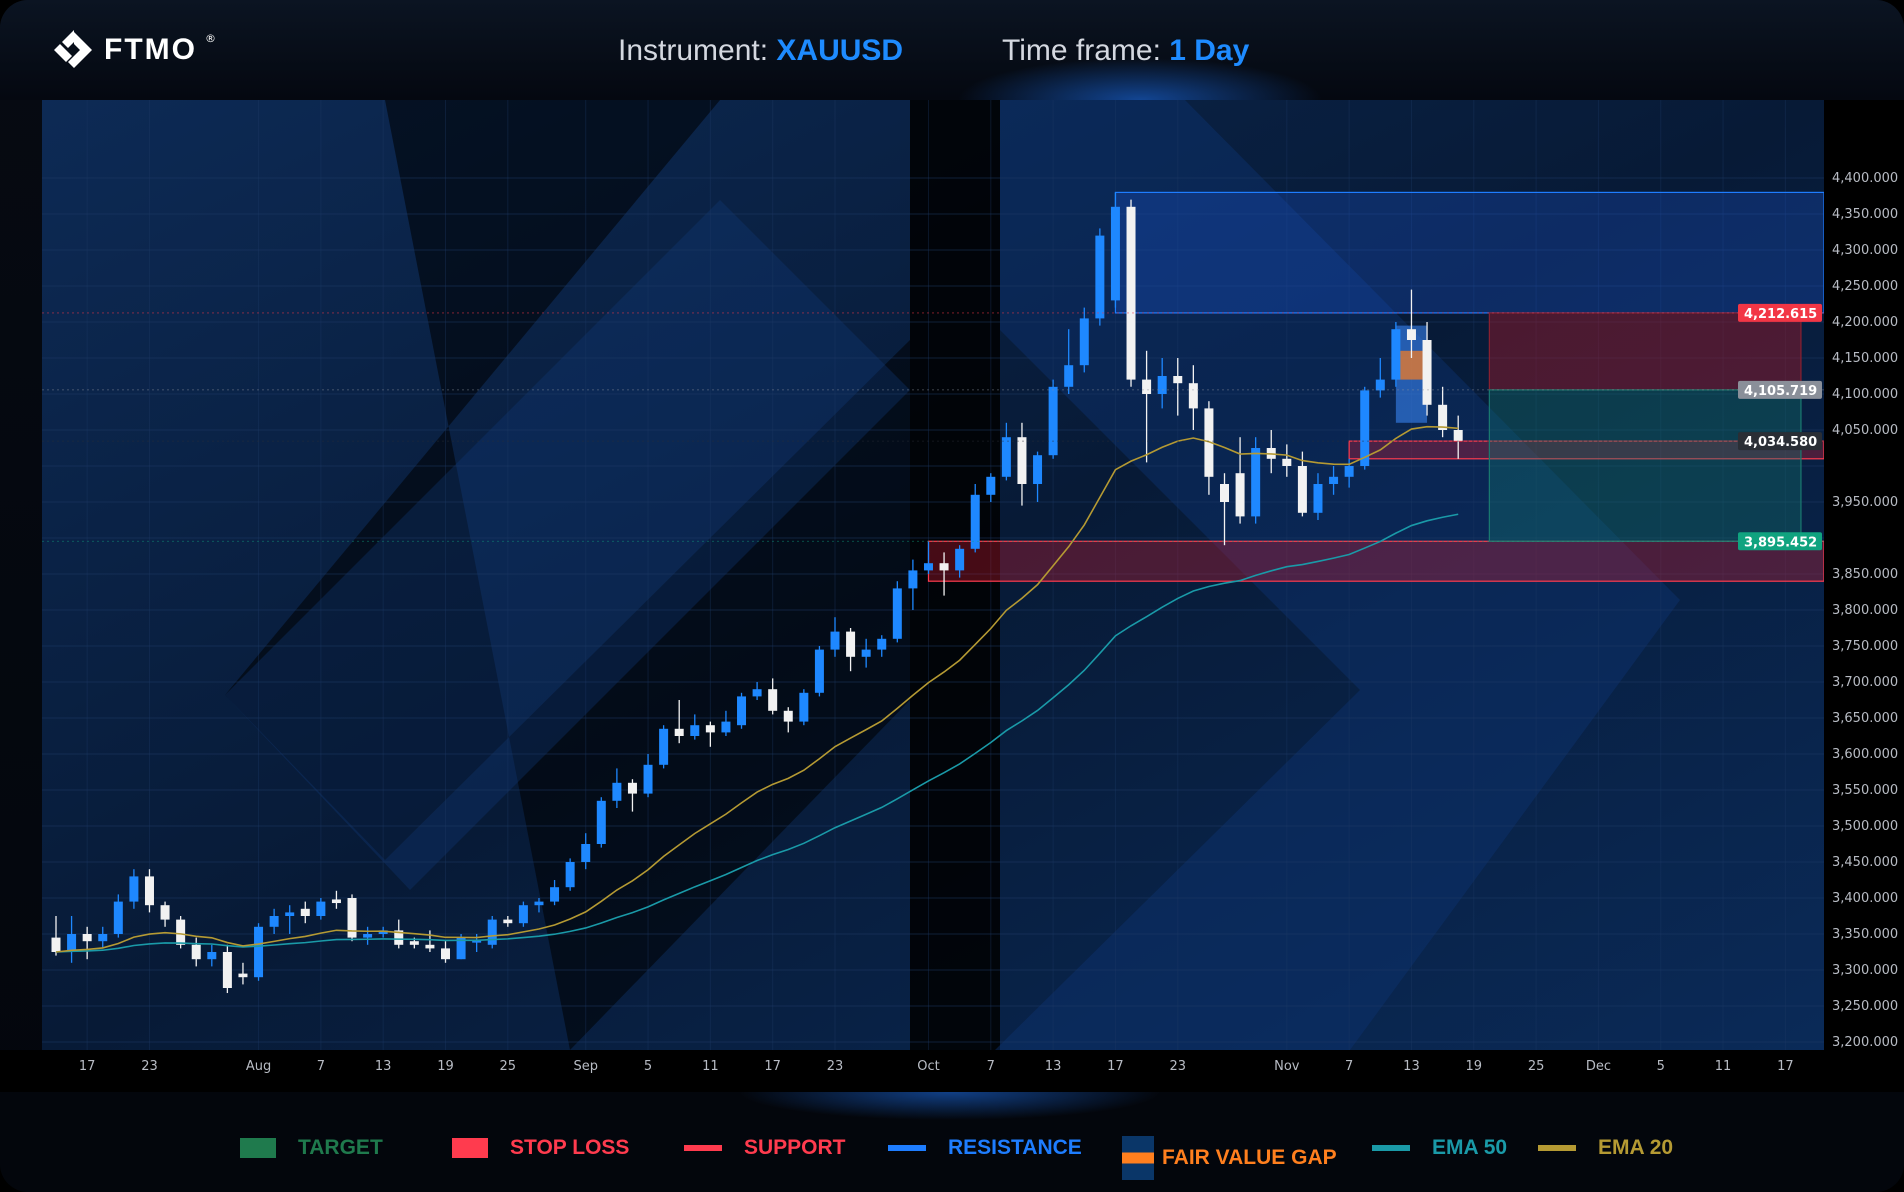 This screenshot has height=1192, width=1904. Describe the element at coordinates (1470, 1147) in the screenshot. I see `legend-label: EMA 50` at that location.